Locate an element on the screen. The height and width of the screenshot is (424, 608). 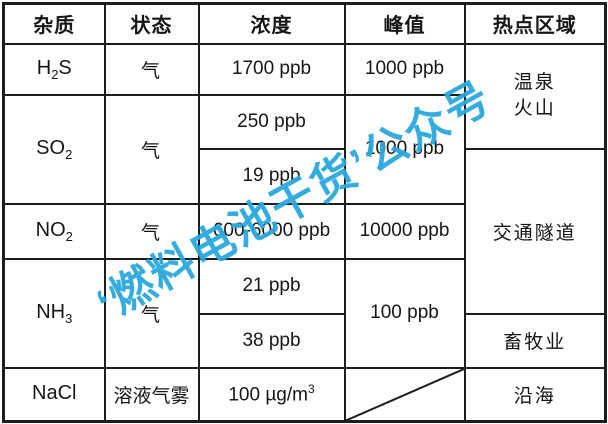
header-row: 杂质 状态 浓度 峰值 热点区域 is located at coordinates (304, 23).